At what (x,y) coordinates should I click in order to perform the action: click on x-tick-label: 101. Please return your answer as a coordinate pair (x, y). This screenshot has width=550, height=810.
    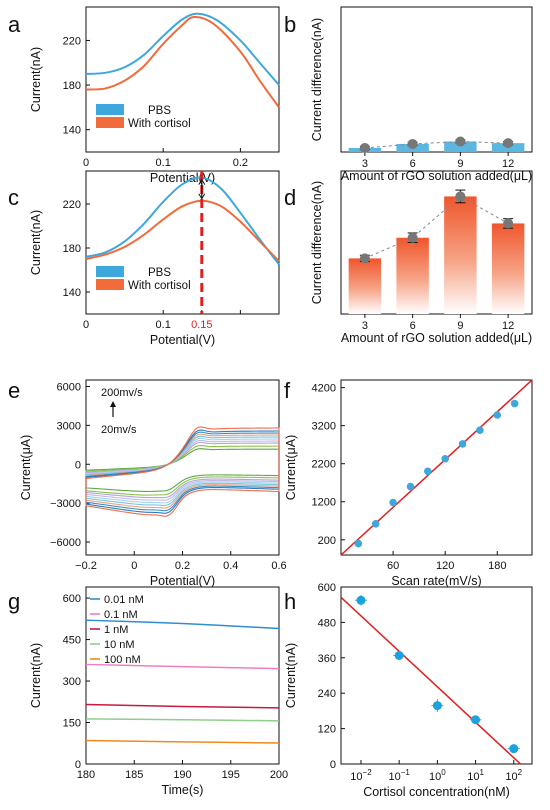
    Looking at the image, I should click on (475, 775).